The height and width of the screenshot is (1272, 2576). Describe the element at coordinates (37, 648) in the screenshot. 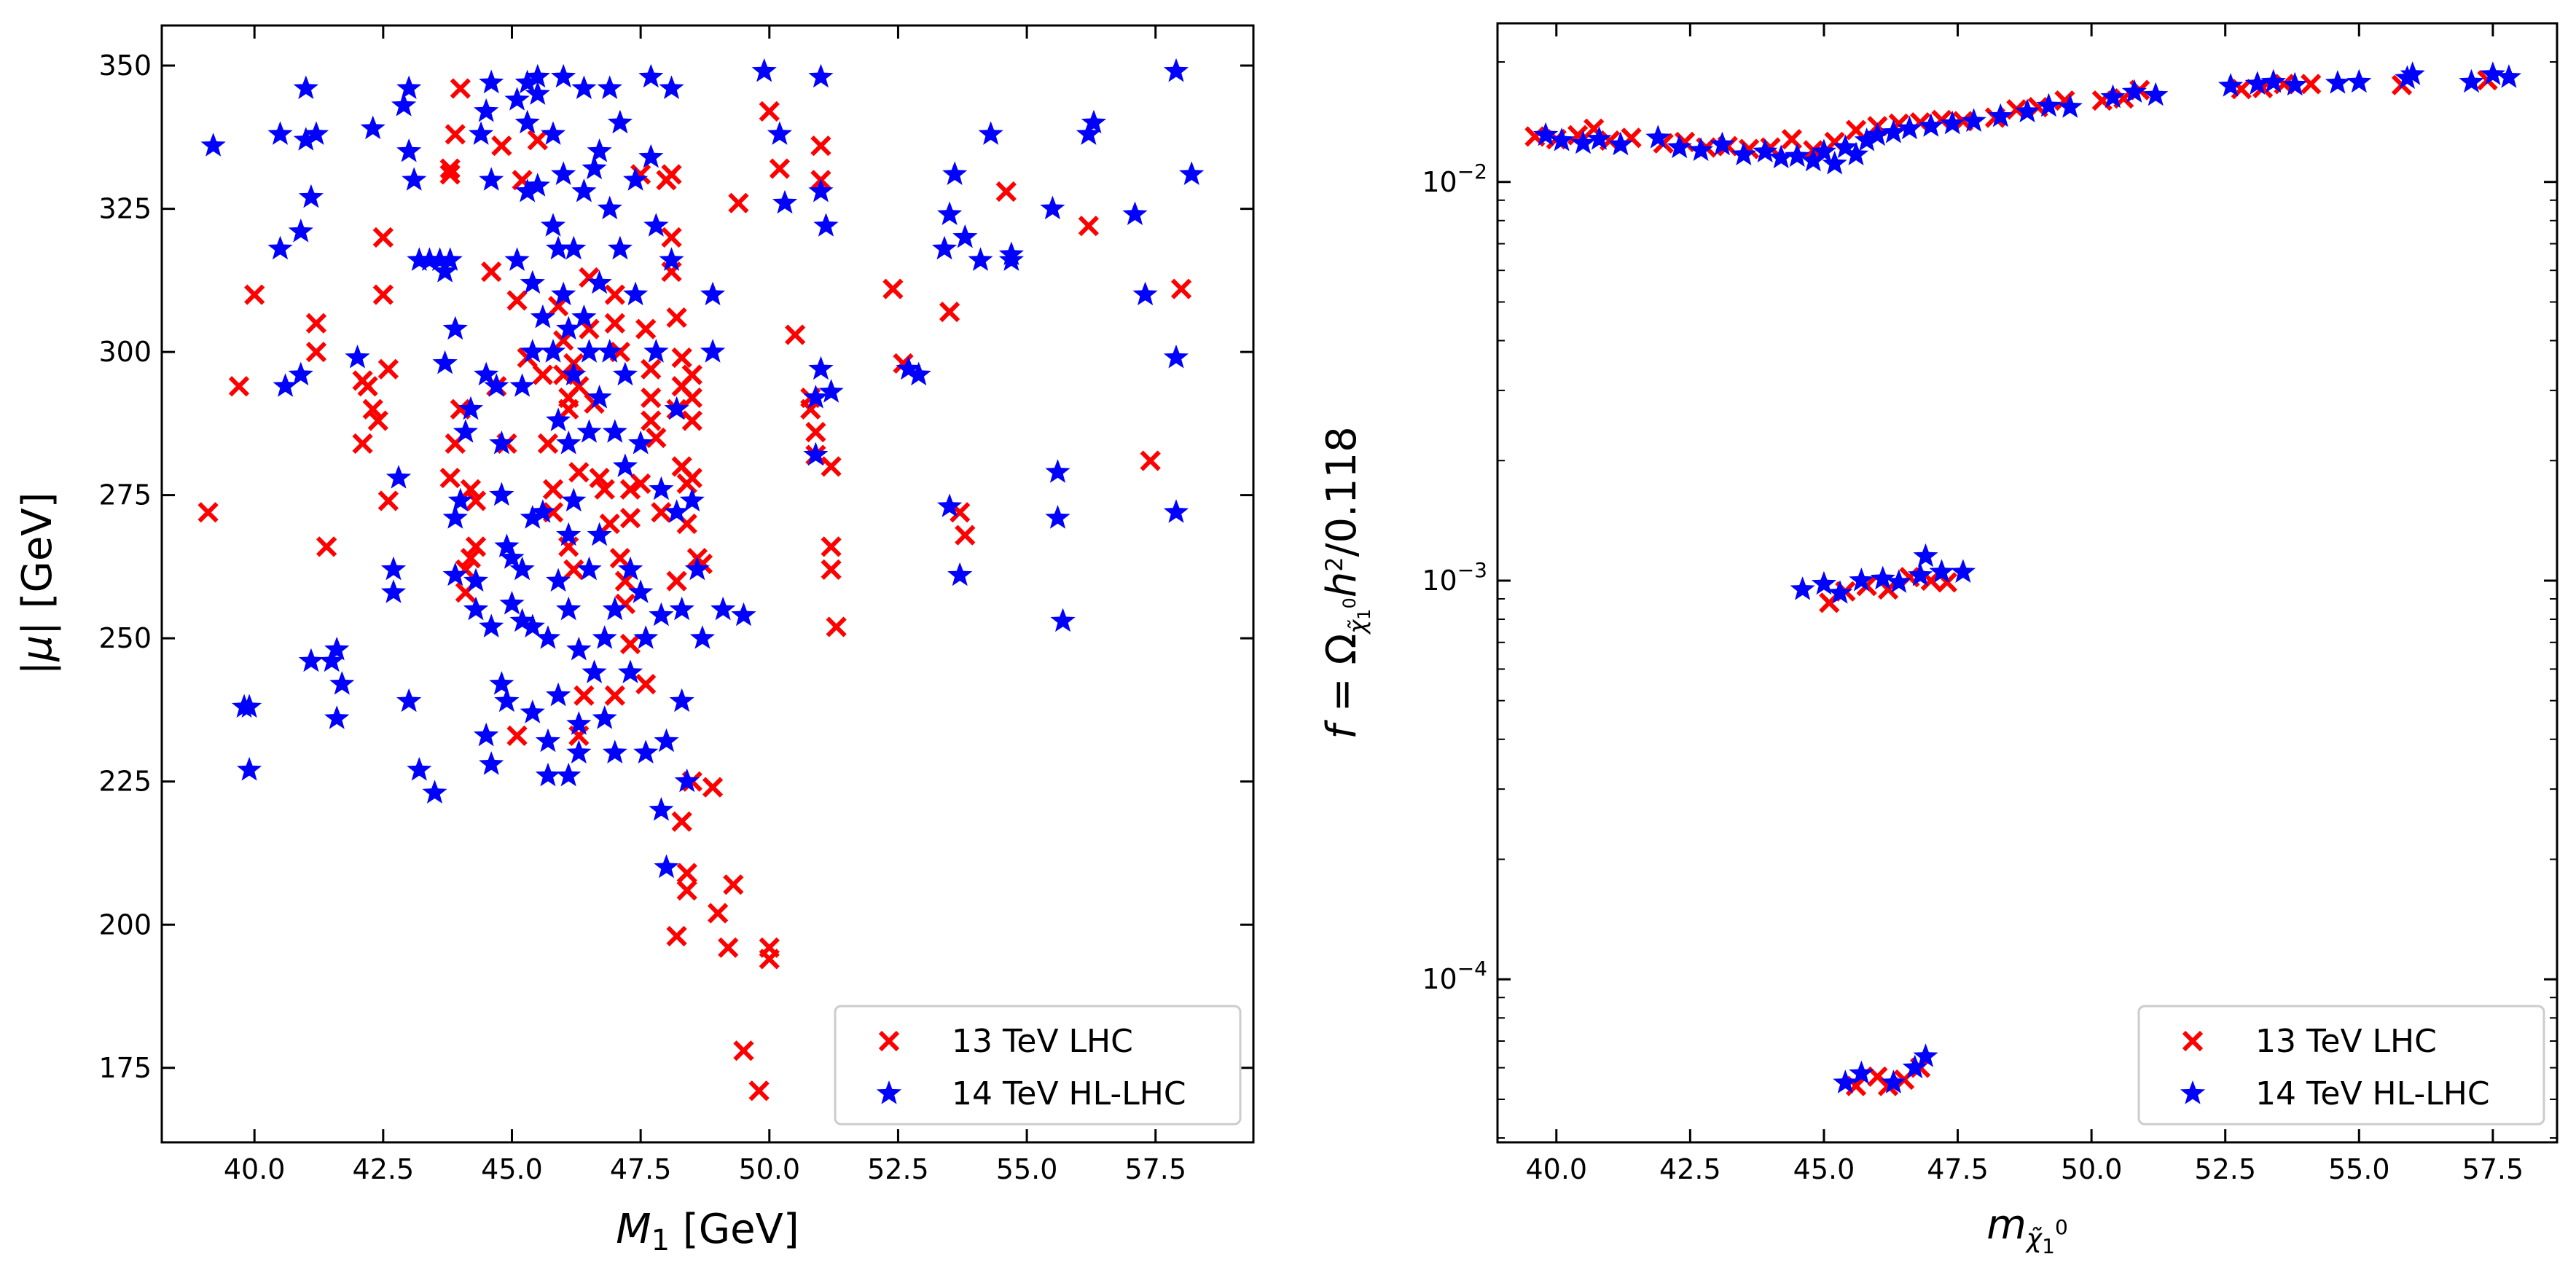

I see `left-y-axis-symbol: μ` at that location.